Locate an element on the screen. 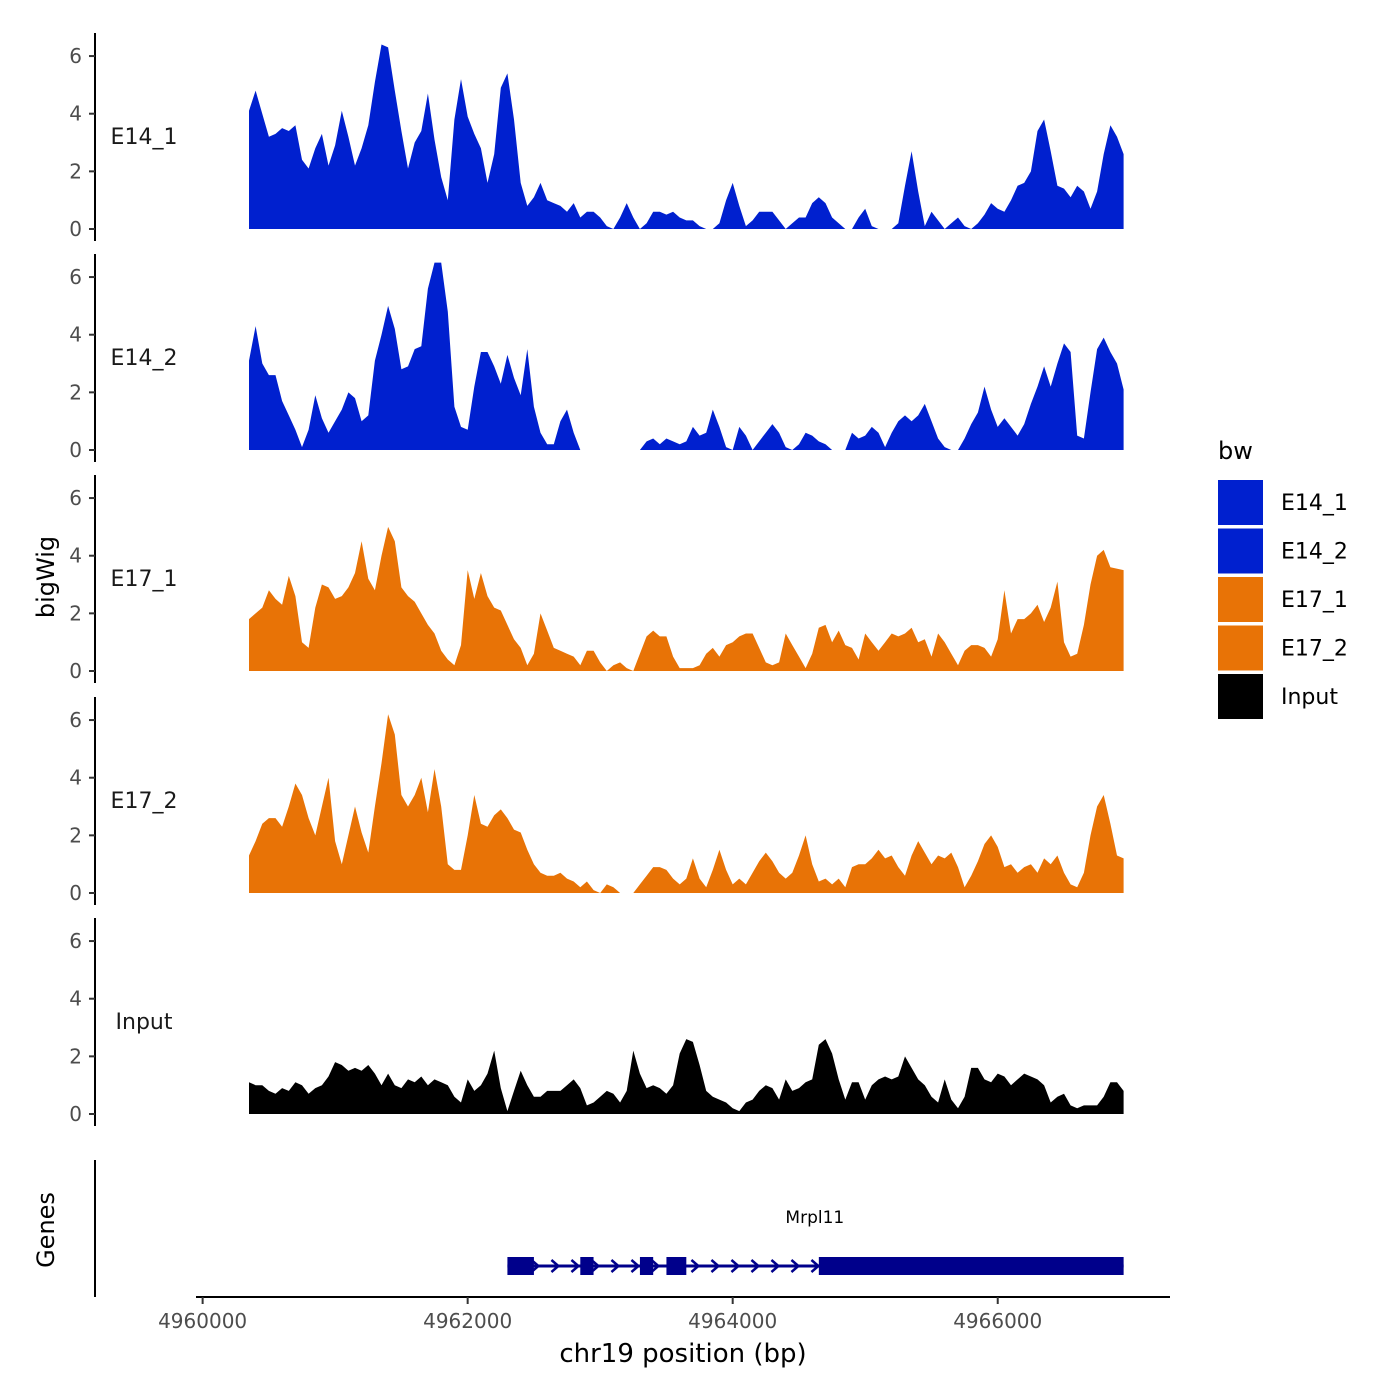 The width and height of the screenshot is (1400, 1400). legend-entry-e14-2: E14_2 is located at coordinates (1283, 551).